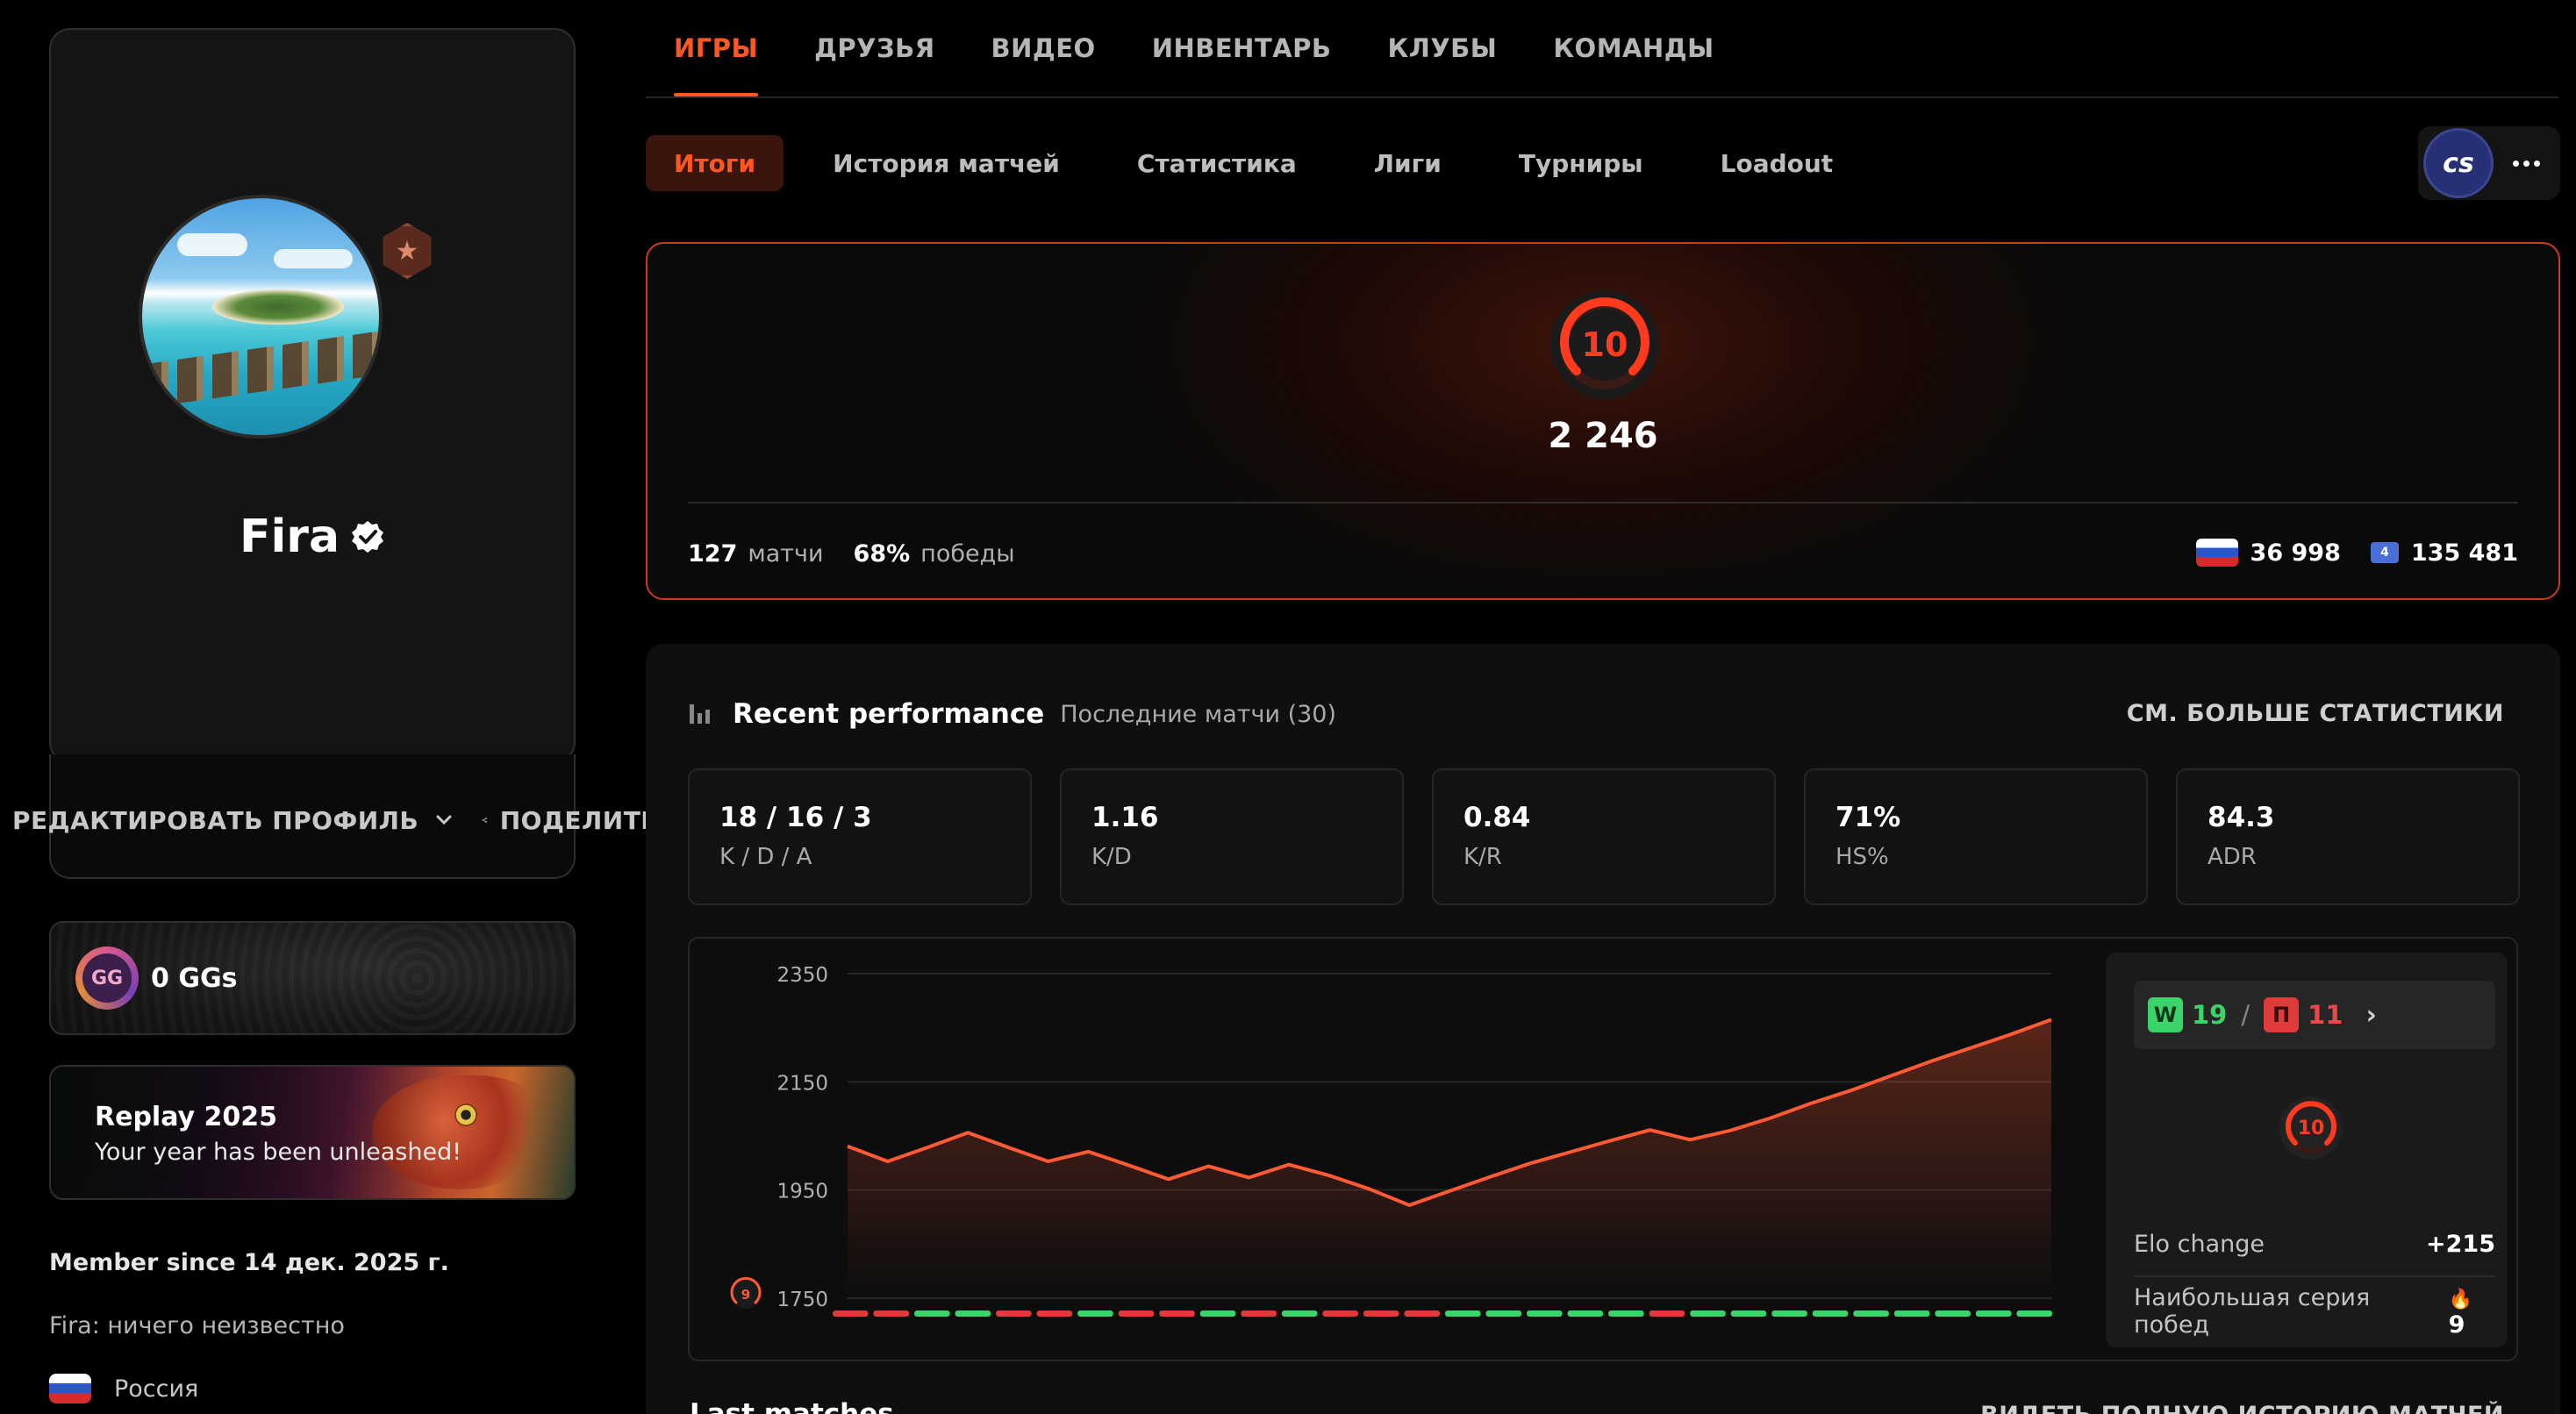 The image size is (2576, 1414). I want to click on match-summary: 127 матчи 68% победы, so click(861, 554).